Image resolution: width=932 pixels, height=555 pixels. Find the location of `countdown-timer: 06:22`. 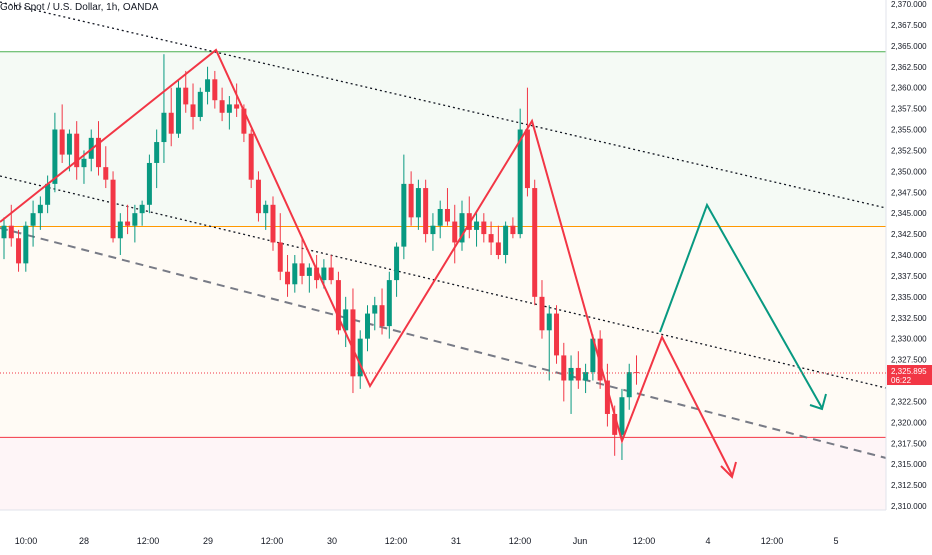

countdown-timer: 06:22 is located at coordinates (901, 380).